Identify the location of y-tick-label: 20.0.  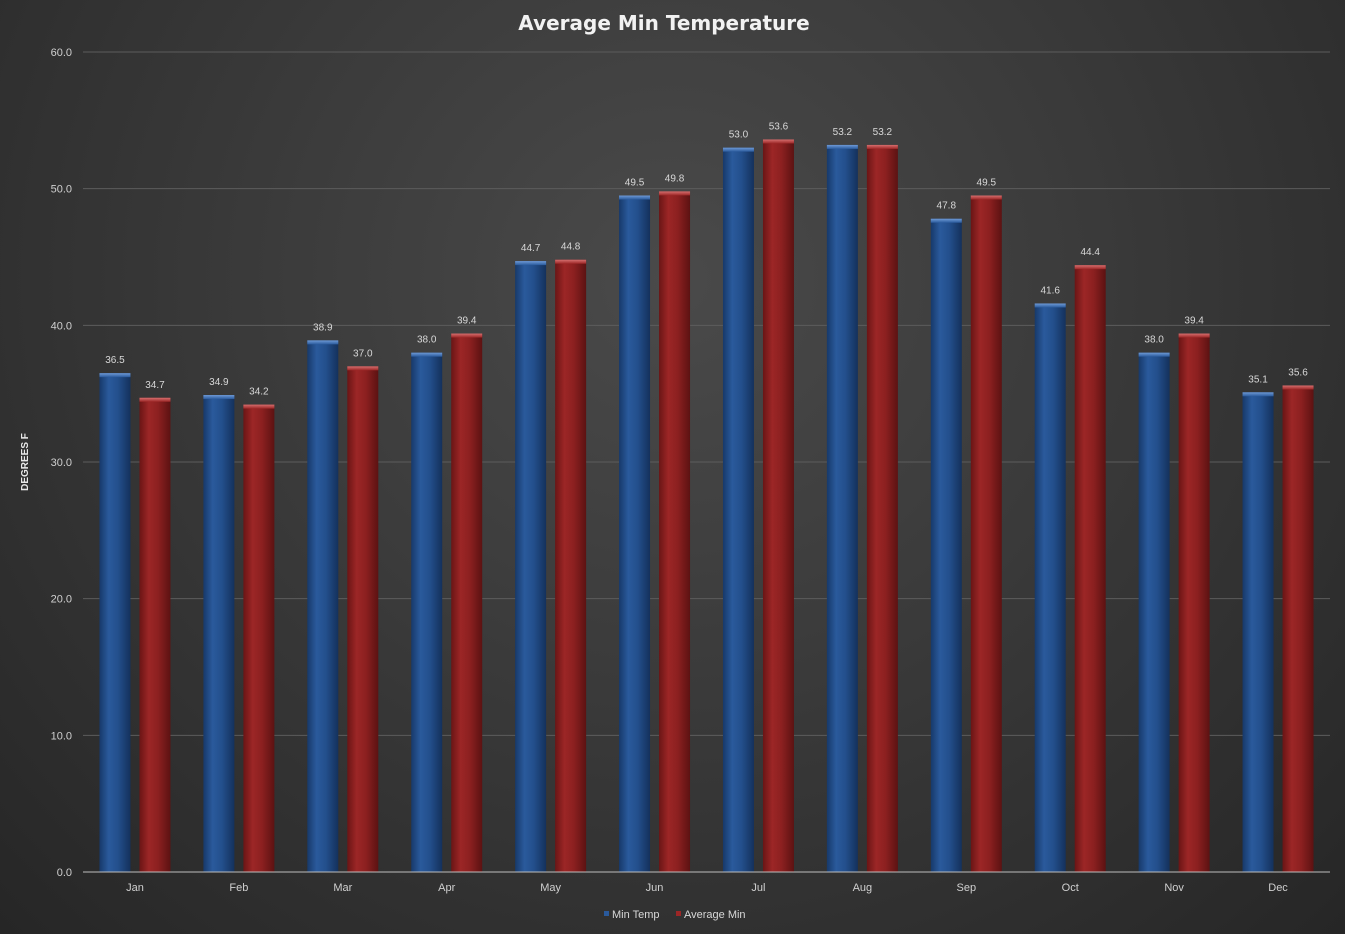
(61, 600).